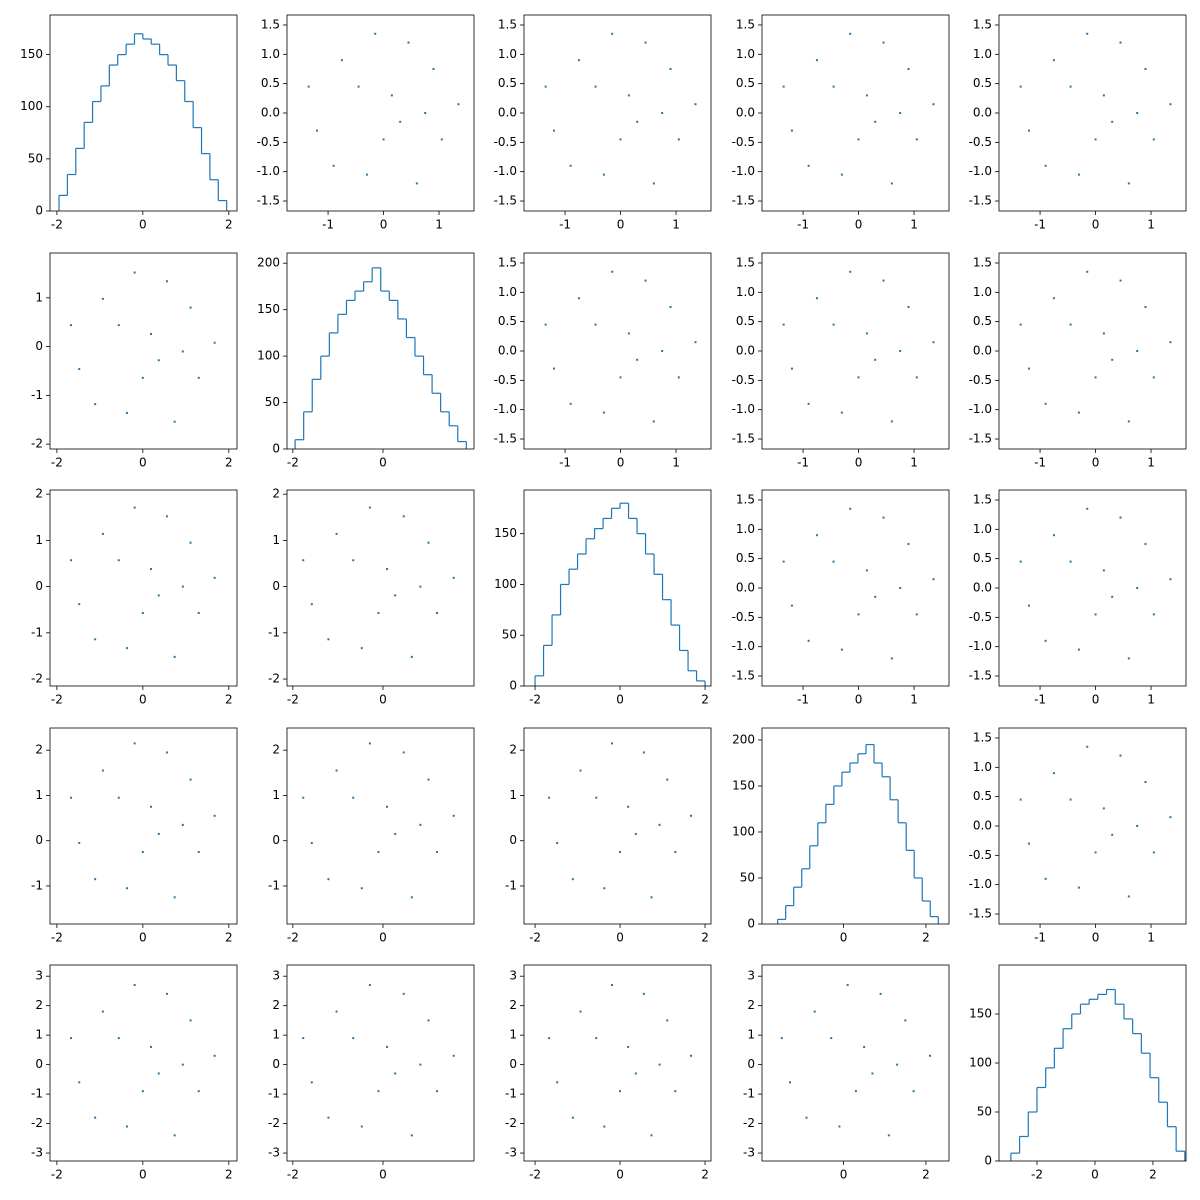 This screenshot has width=1200, height=1200. I want to click on y-tick-label: -1, so click(37, 395).